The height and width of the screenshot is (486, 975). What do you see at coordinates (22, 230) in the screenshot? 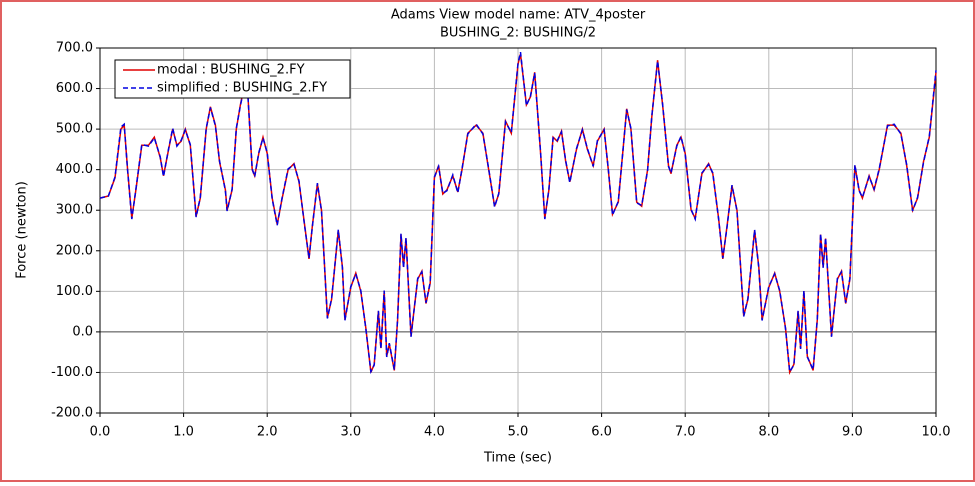
I see `y-axis-label: Force (newton)` at bounding box center [22, 230].